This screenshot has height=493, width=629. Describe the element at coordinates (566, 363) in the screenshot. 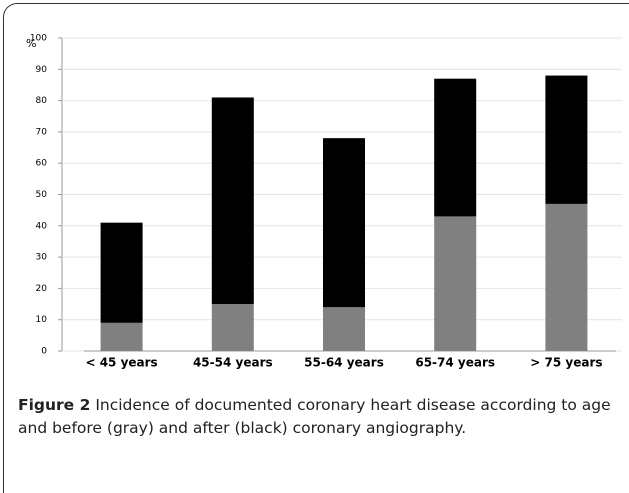

I see `x-tick-label: > 75 years` at that location.